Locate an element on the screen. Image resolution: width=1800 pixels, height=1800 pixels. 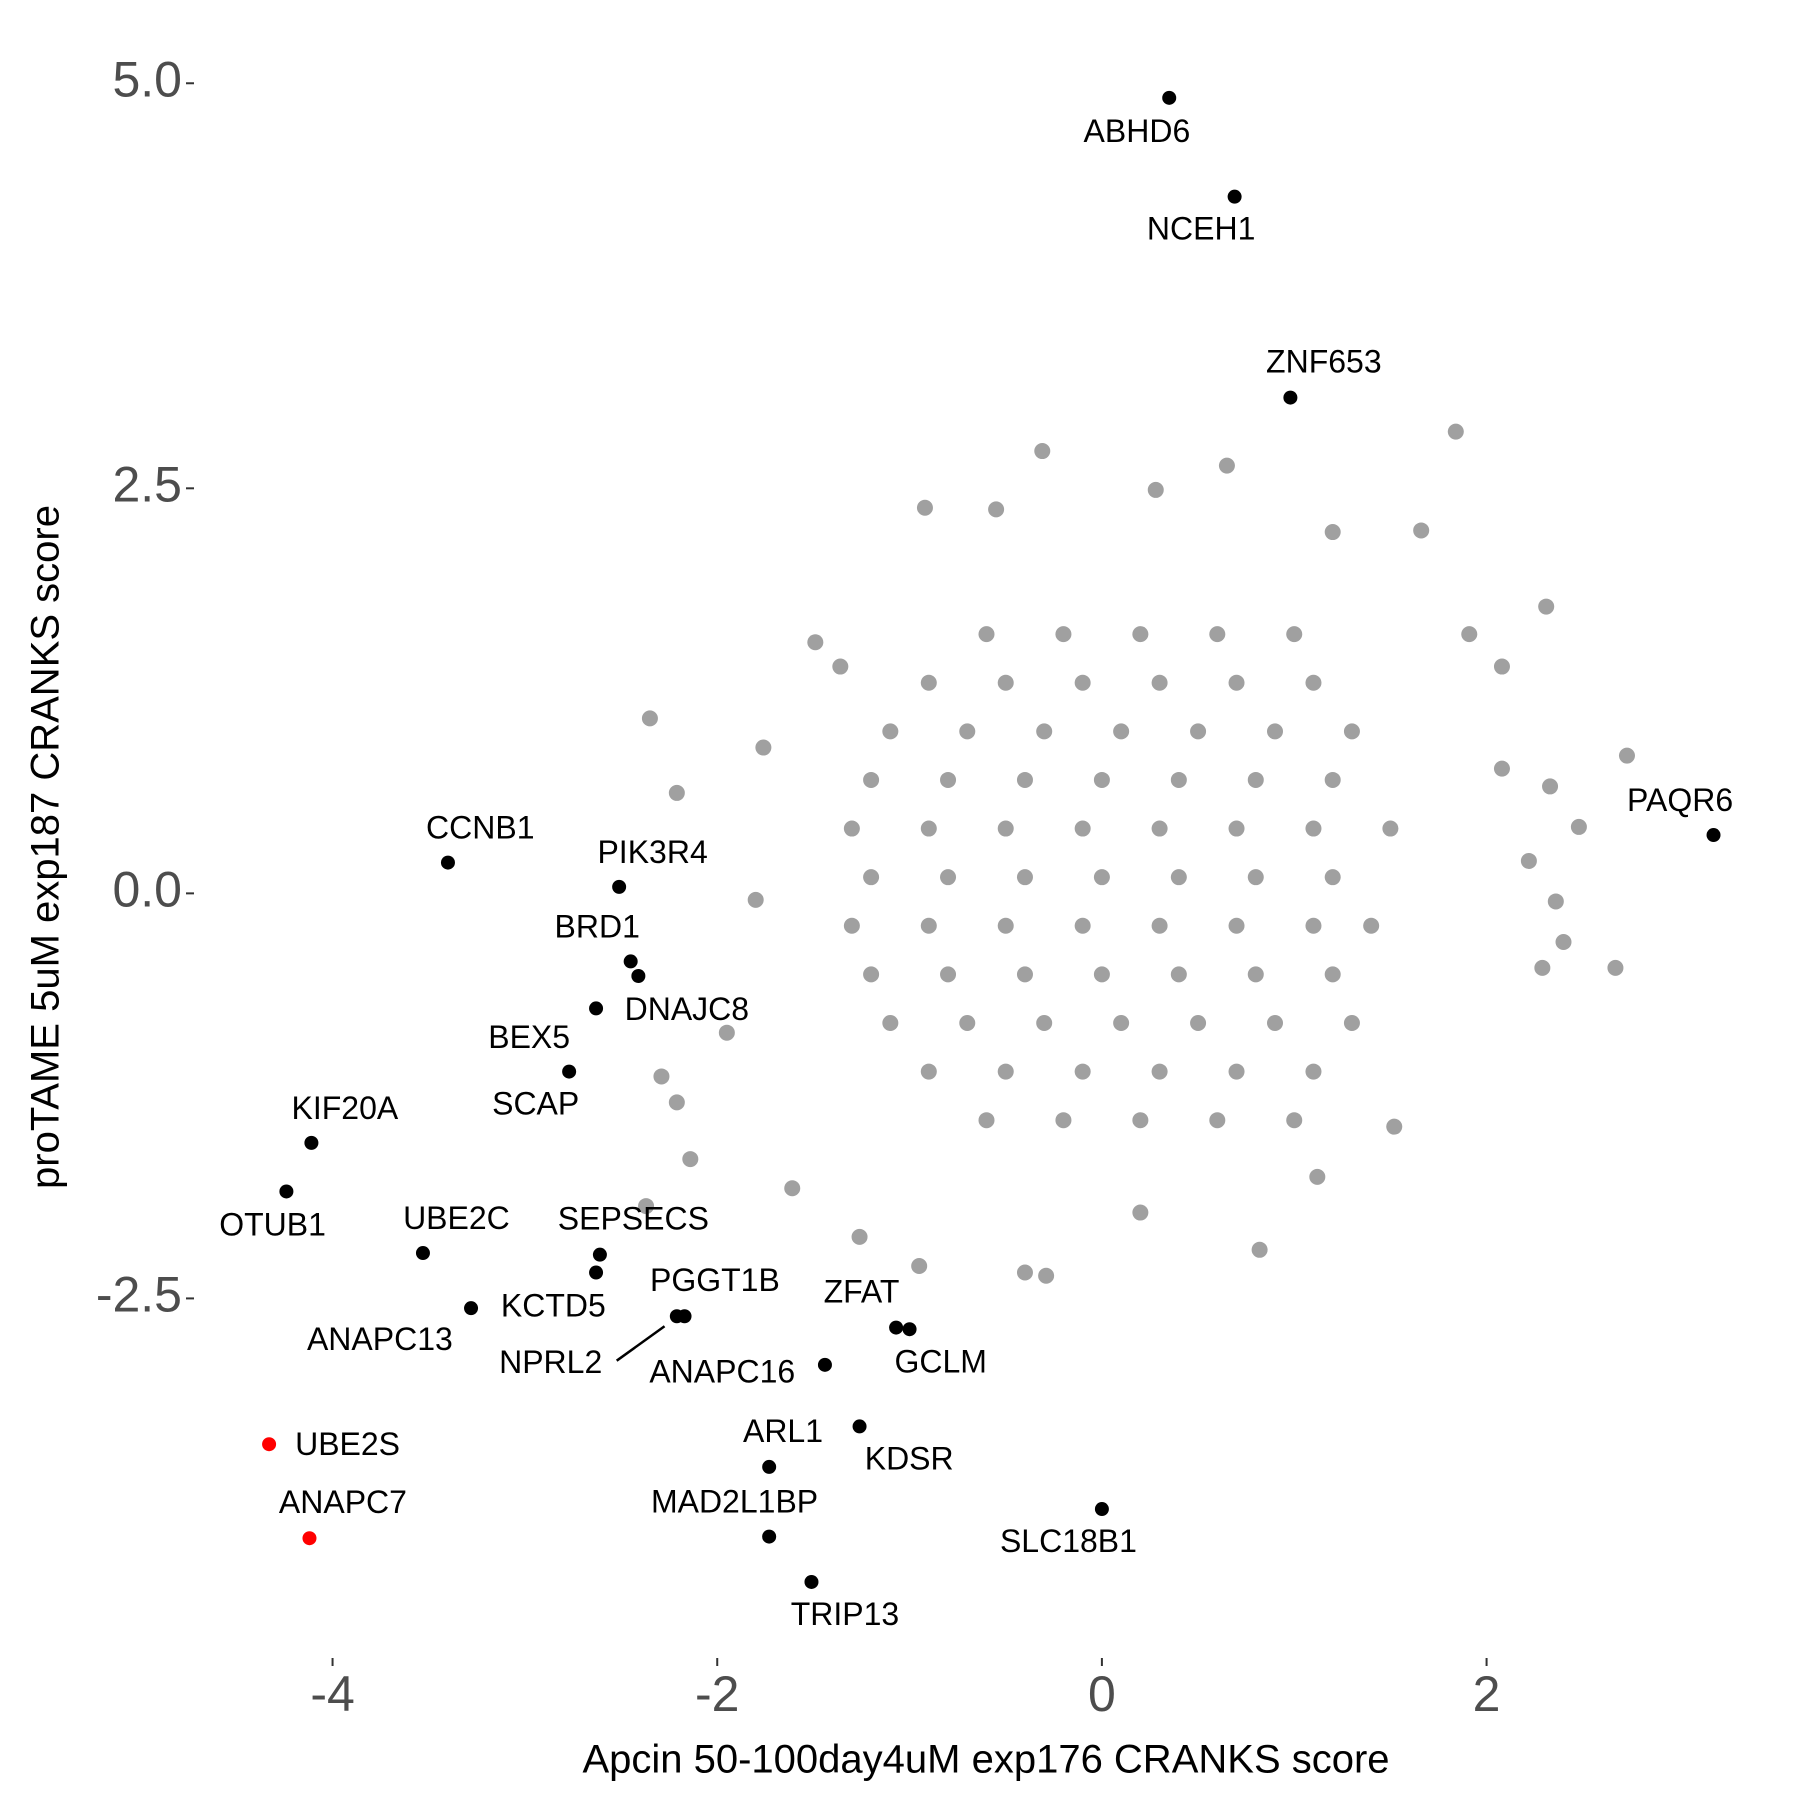
point-label: NPRL2 is located at coordinates (550, 1362).